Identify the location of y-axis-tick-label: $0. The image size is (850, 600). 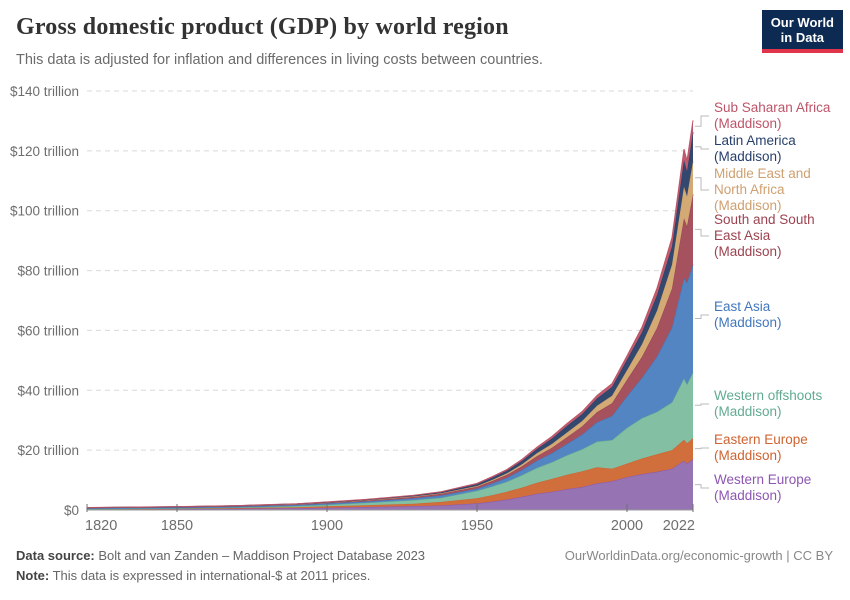
(71, 510).